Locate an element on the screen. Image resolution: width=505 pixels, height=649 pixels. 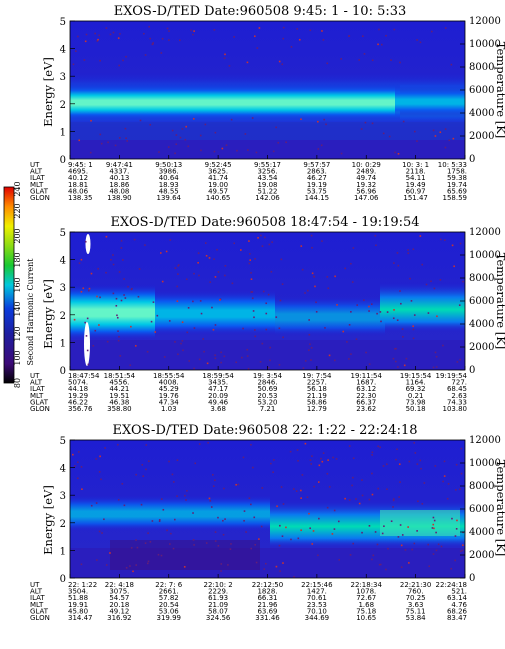
table-cell: 19.08 is located at coordinates (267, 185).